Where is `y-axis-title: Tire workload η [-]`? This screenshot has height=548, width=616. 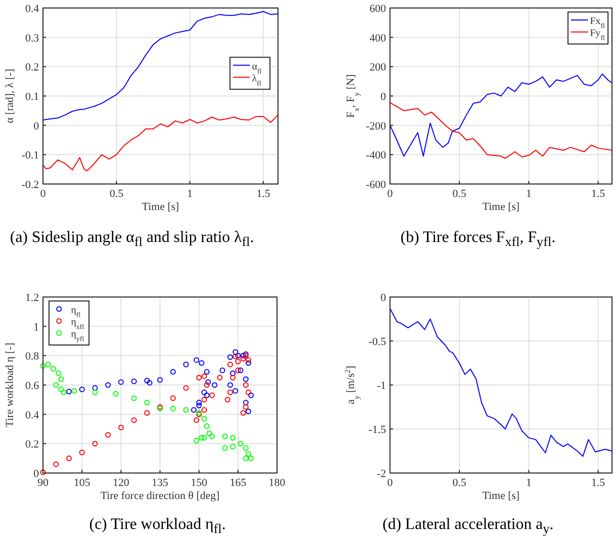
y-axis-title: Tire workload η [-] is located at coordinates (10, 385).